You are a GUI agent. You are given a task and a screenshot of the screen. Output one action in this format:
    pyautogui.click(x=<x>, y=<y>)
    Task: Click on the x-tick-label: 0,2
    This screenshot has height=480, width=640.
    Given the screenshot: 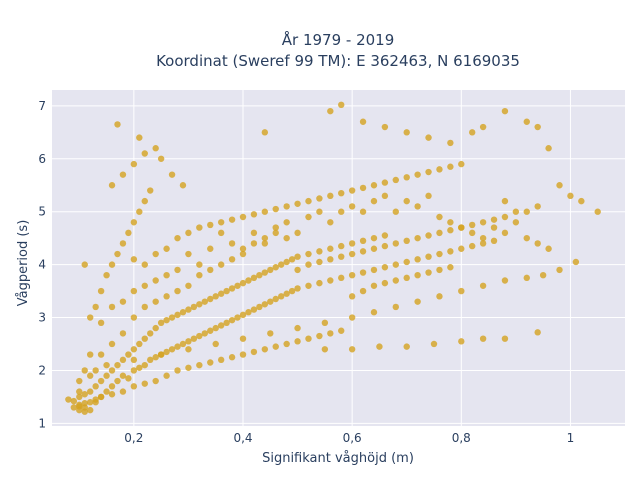 What is the action you would take?
    pyautogui.click(x=133, y=438)
    